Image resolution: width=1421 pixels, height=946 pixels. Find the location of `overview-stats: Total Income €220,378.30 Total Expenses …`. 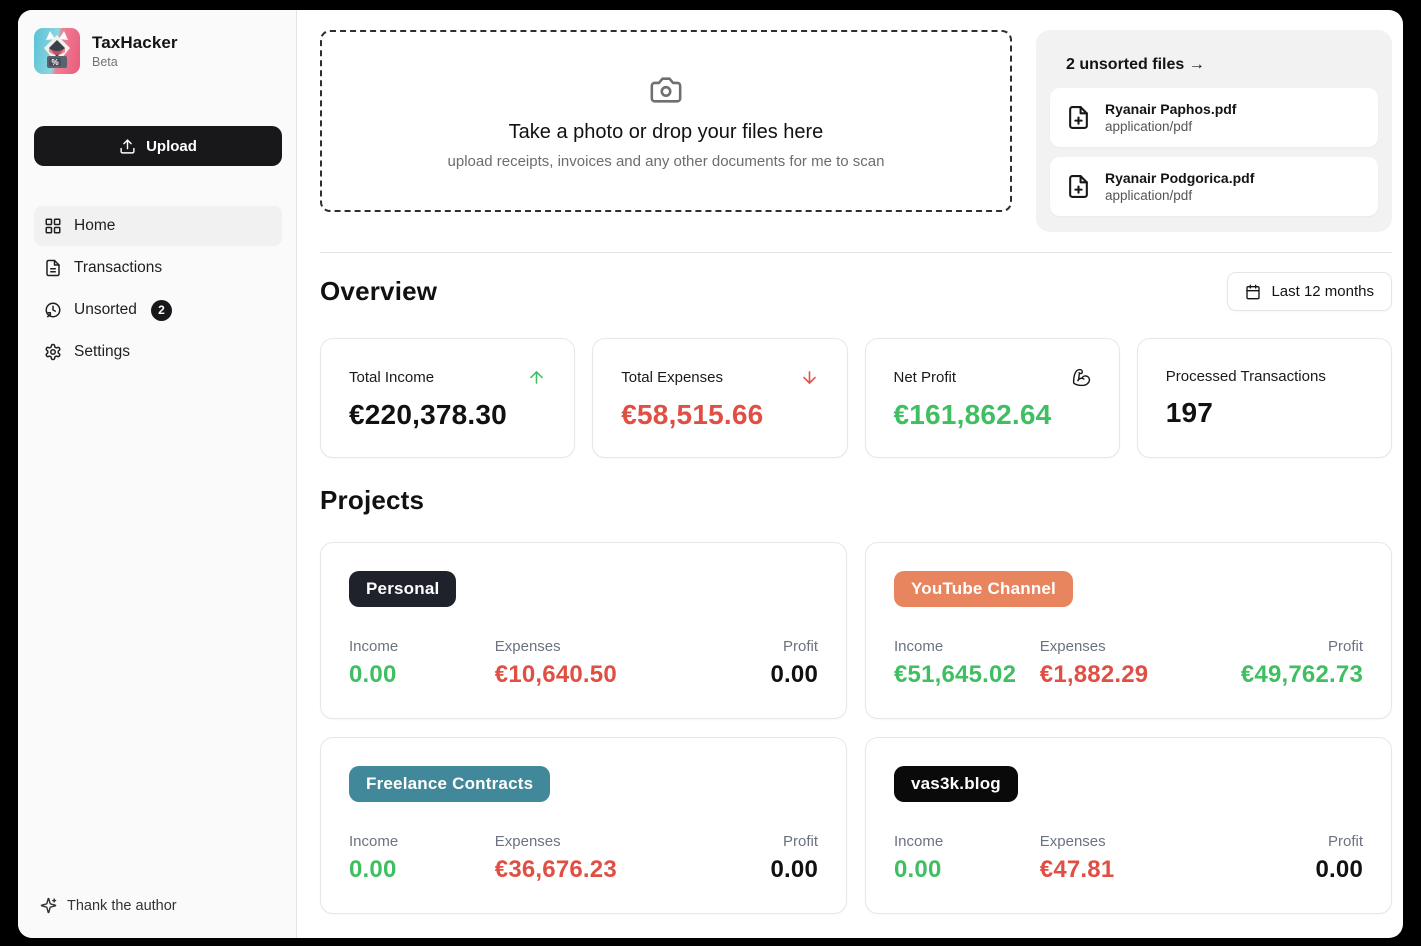

overview-stats: Total Income €220,378.30 Total Expenses … is located at coordinates (856, 398).